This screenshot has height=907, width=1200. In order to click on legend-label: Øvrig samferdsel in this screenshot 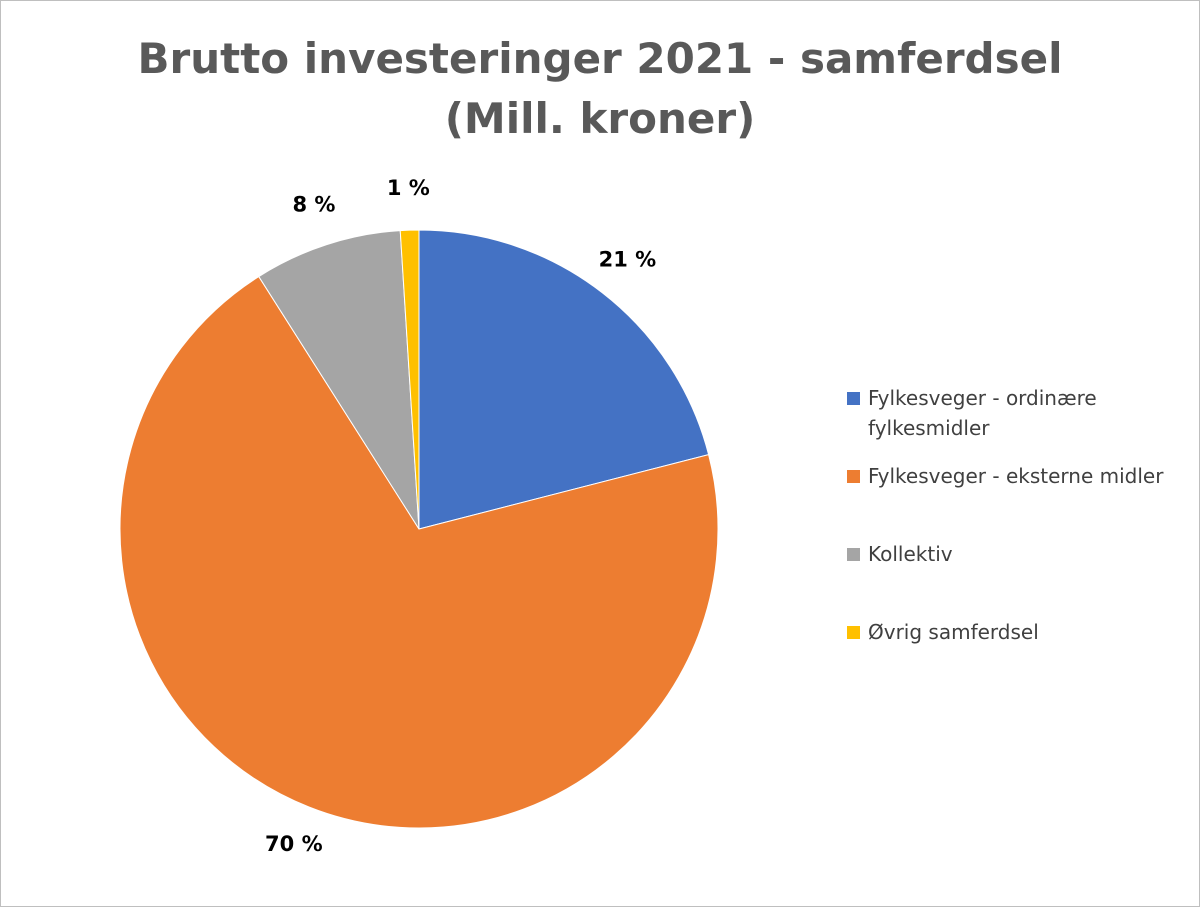, I will do `click(953, 632)`.